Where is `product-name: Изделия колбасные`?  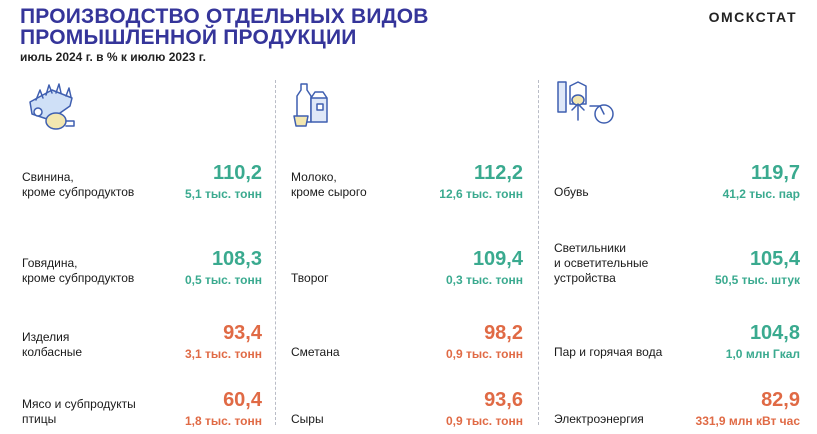 product-name: Изделия колбасные is located at coordinates (52, 344).